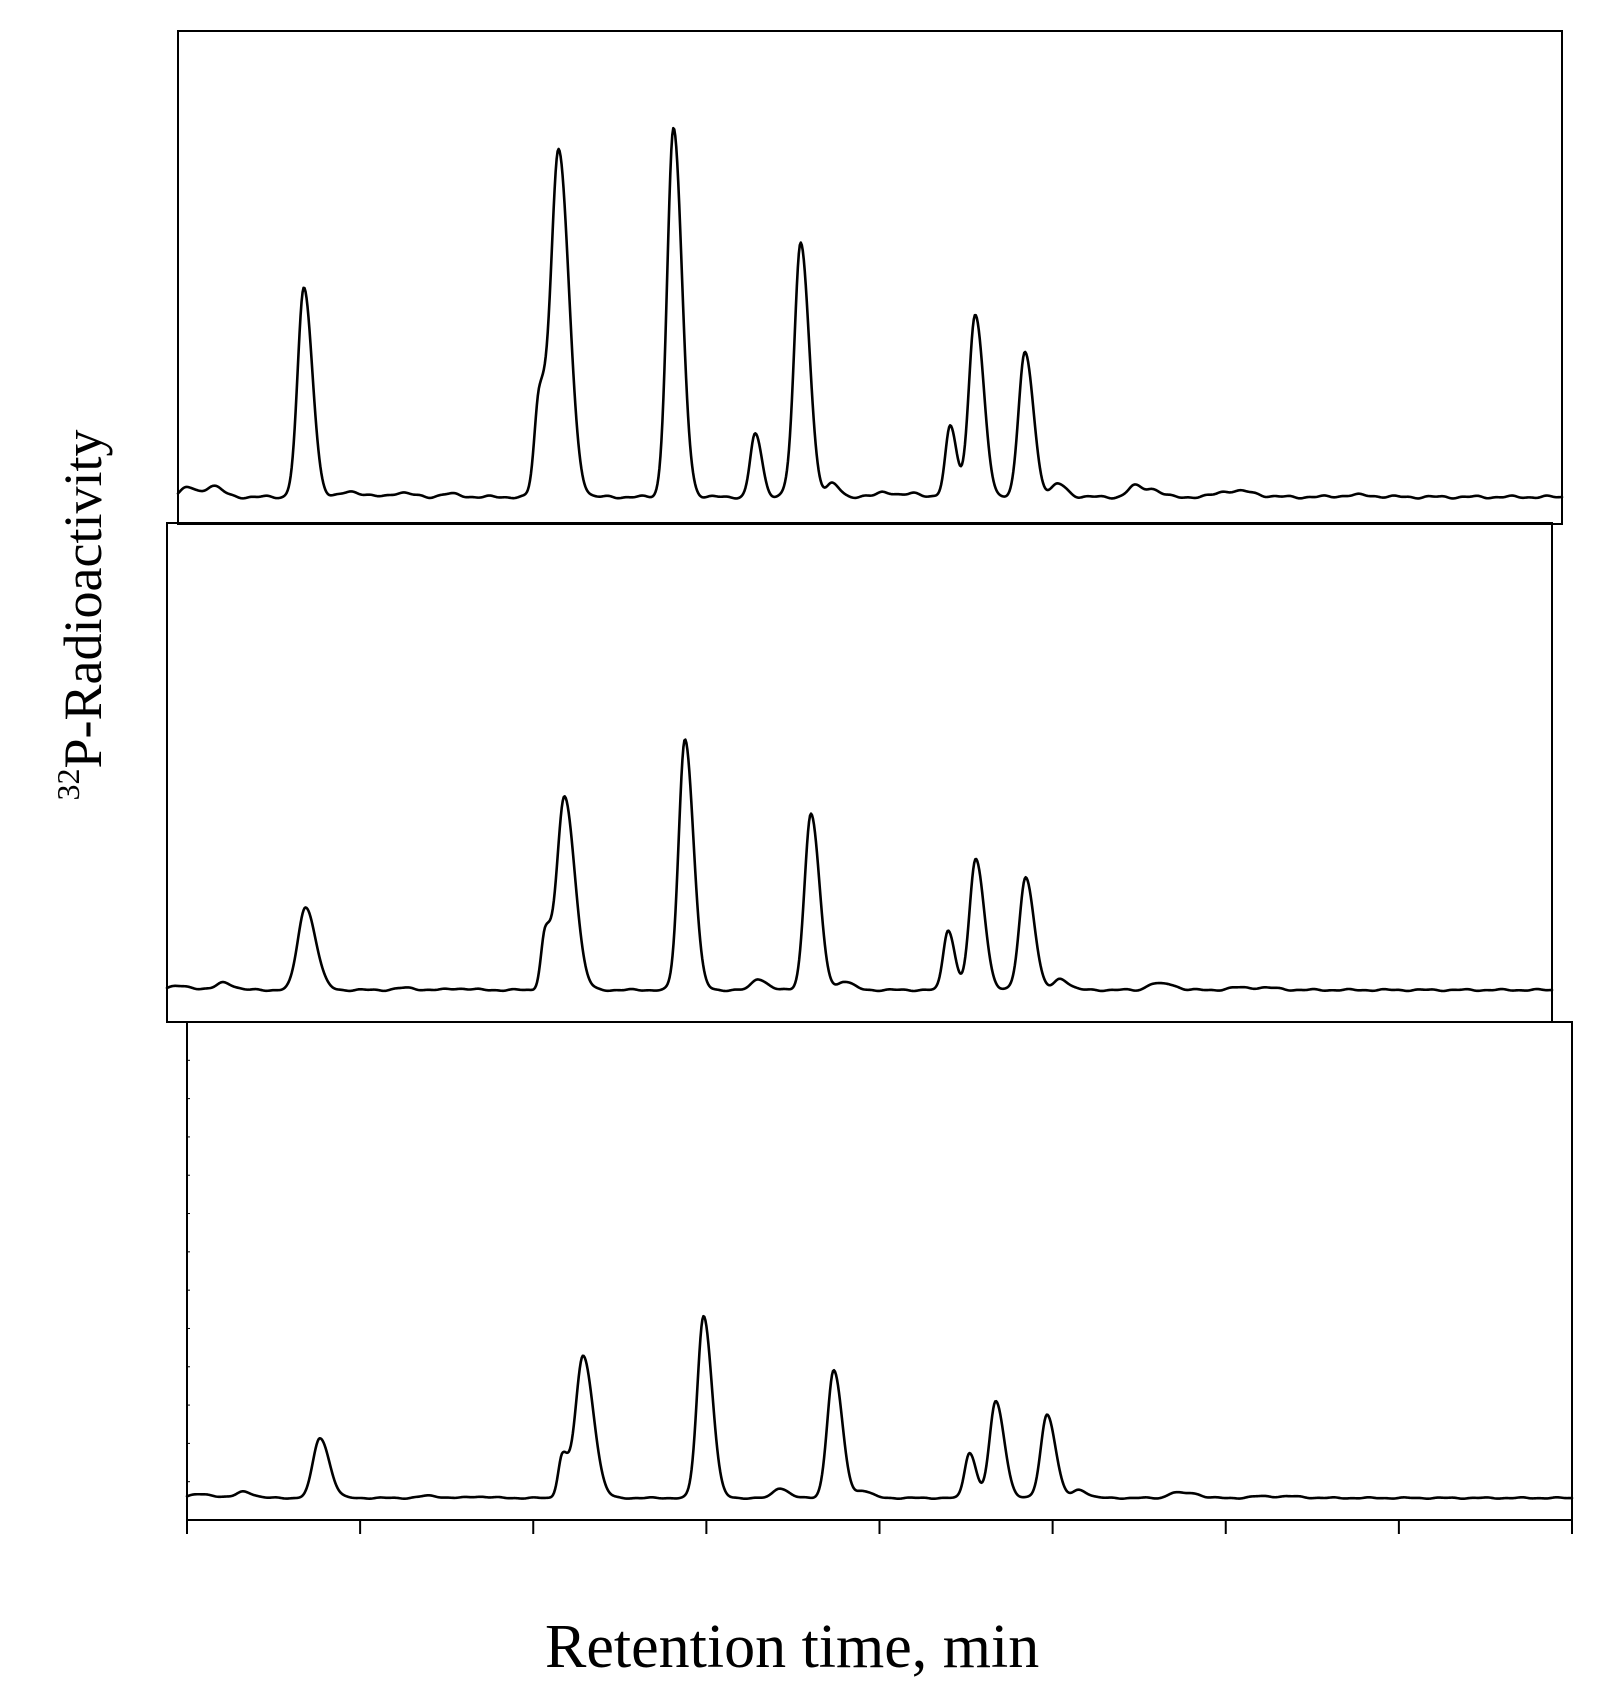 The width and height of the screenshot is (1616, 1706). Describe the element at coordinates (68, 784) in the screenshot. I see `y-axis-label-isotope: 32` at that location.